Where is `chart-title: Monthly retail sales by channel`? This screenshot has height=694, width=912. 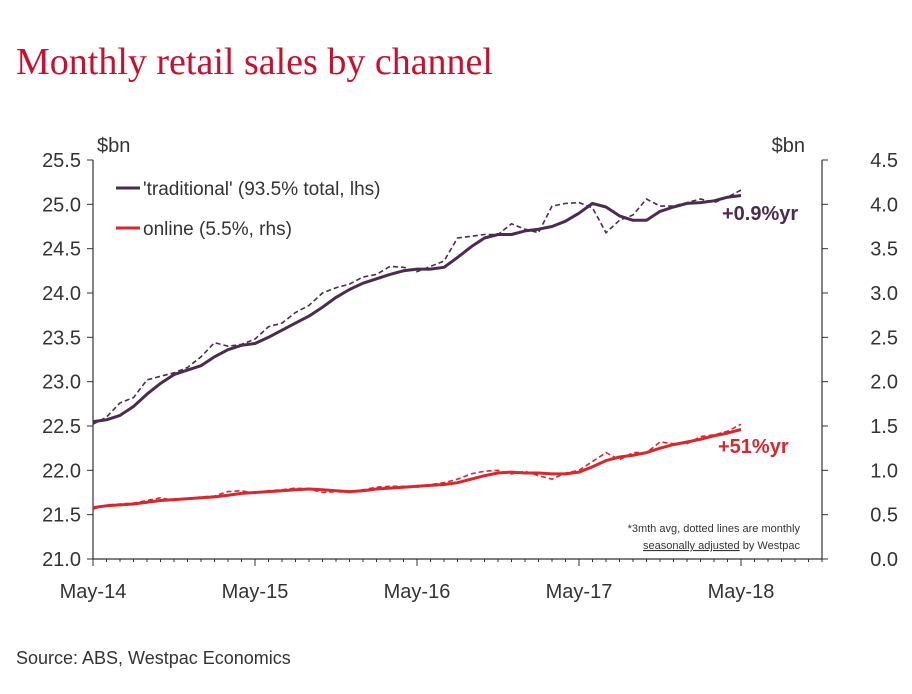
chart-title: Monthly retail sales by channel is located at coordinates (254, 62).